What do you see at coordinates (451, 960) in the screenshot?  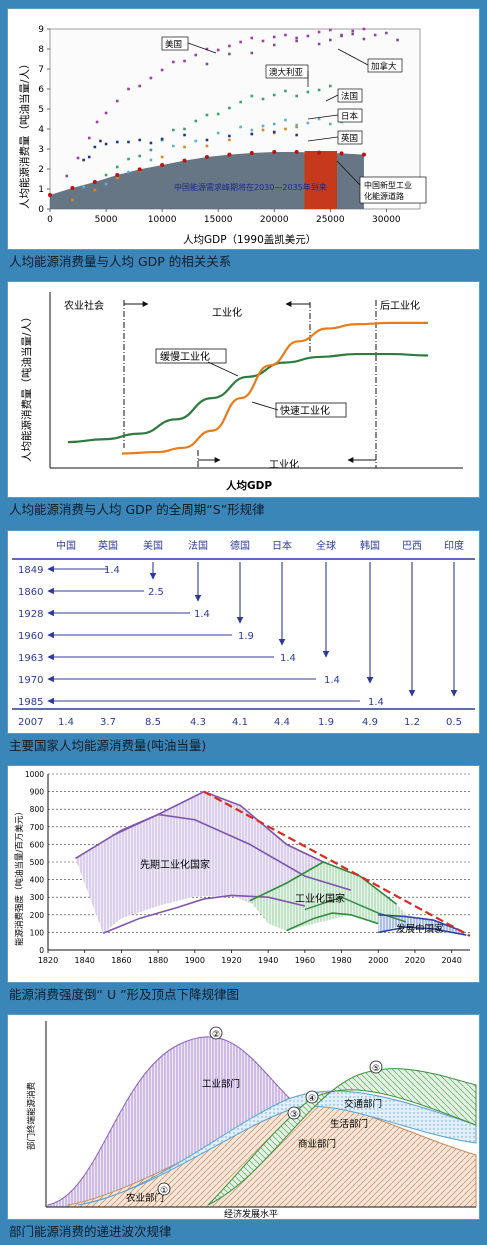 I see `chart4-x-tick: 2040` at bounding box center [451, 960].